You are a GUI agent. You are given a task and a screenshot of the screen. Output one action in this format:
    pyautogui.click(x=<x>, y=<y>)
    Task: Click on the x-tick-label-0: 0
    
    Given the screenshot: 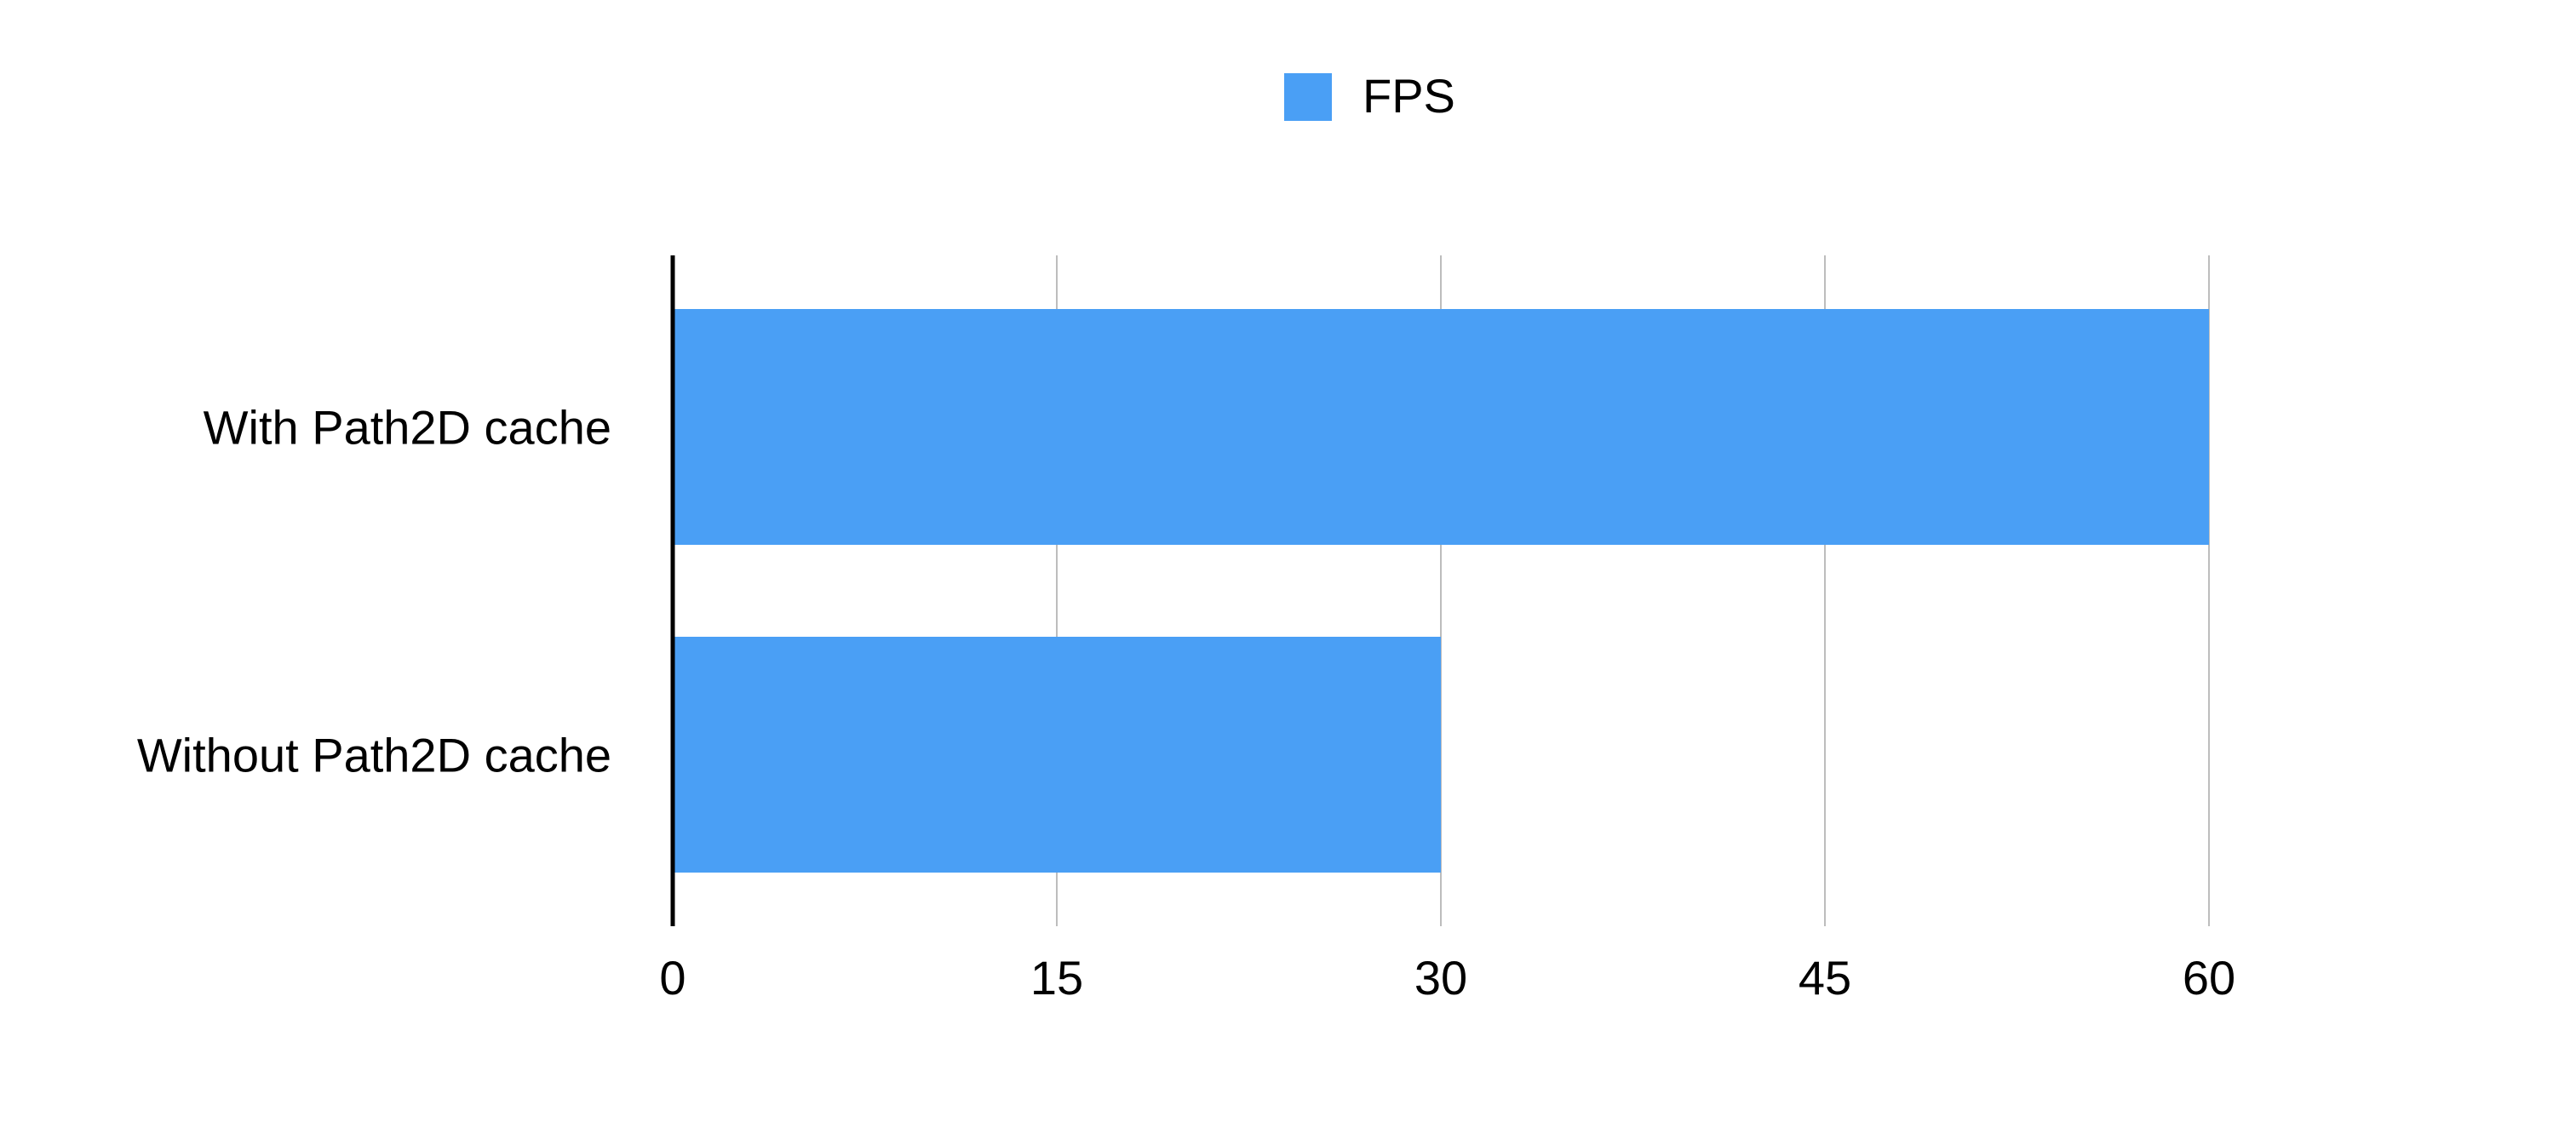 What is the action you would take?
    pyautogui.click(x=672, y=978)
    